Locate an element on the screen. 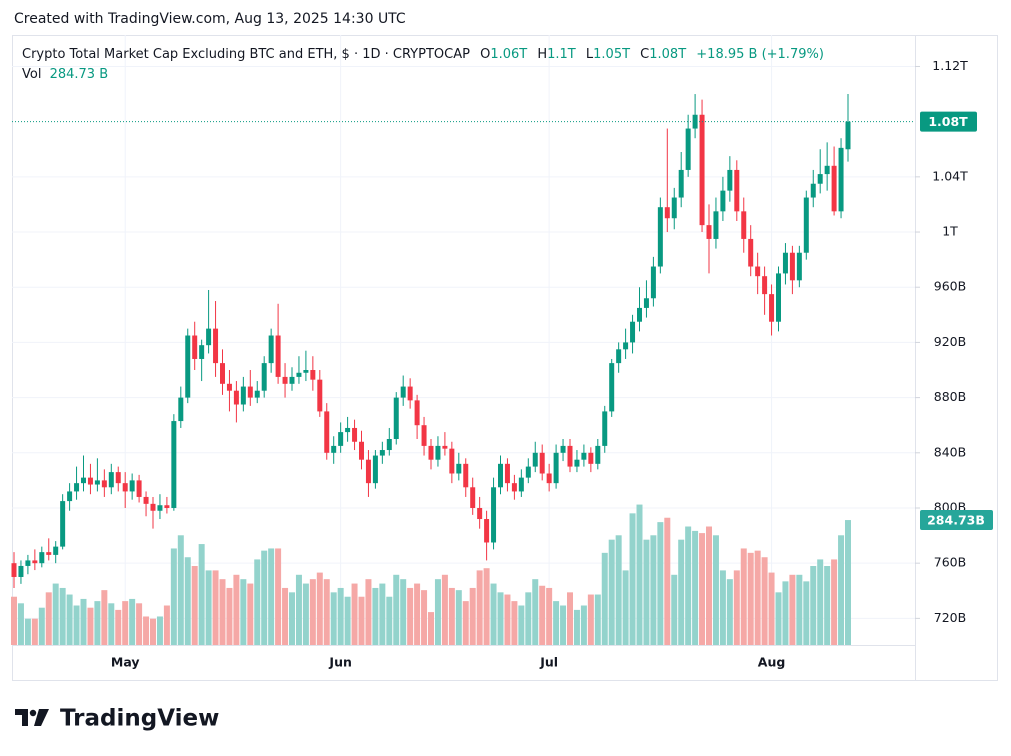 This screenshot has width=1011, height=756. legend-change: +18.95 B (+1.79%) is located at coordinates (760, 54).